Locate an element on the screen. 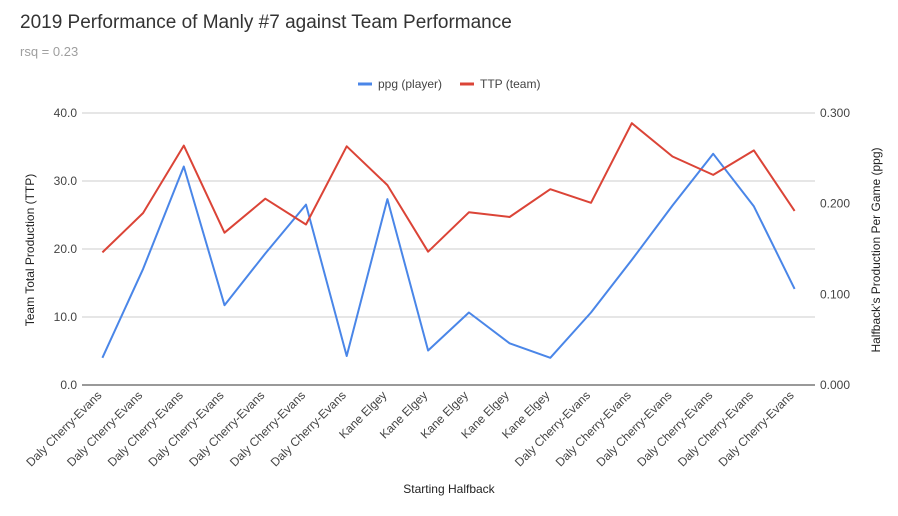 The image size is (898, 516). left-axis-ticks: 0.0 10.0 20.0 30.0 40.0 is located at coordinates (66, 249).